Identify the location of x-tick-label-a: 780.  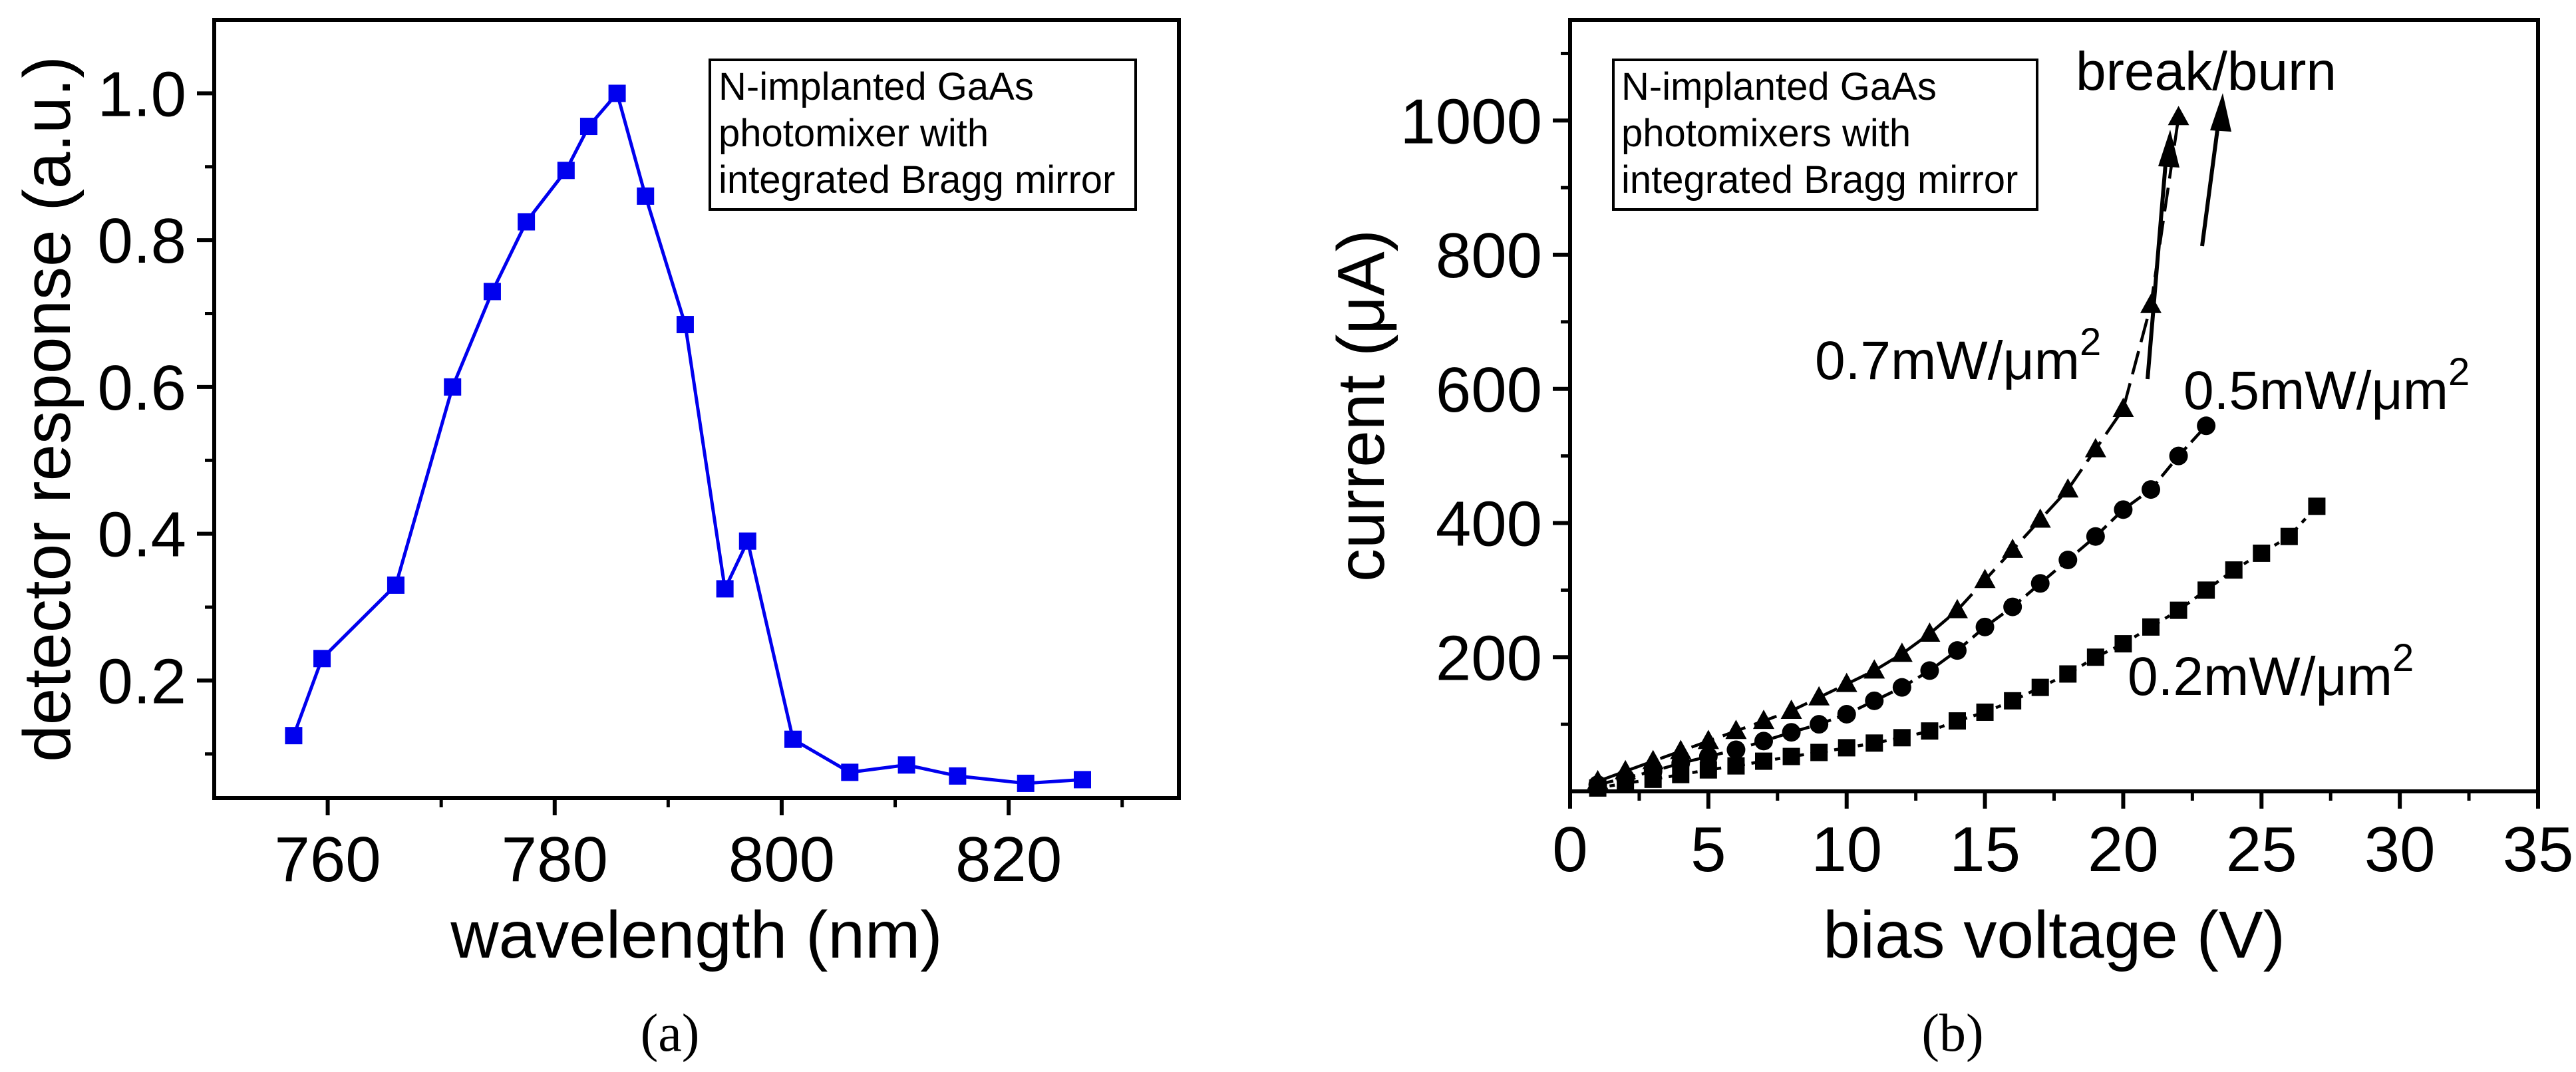
(555, 859).